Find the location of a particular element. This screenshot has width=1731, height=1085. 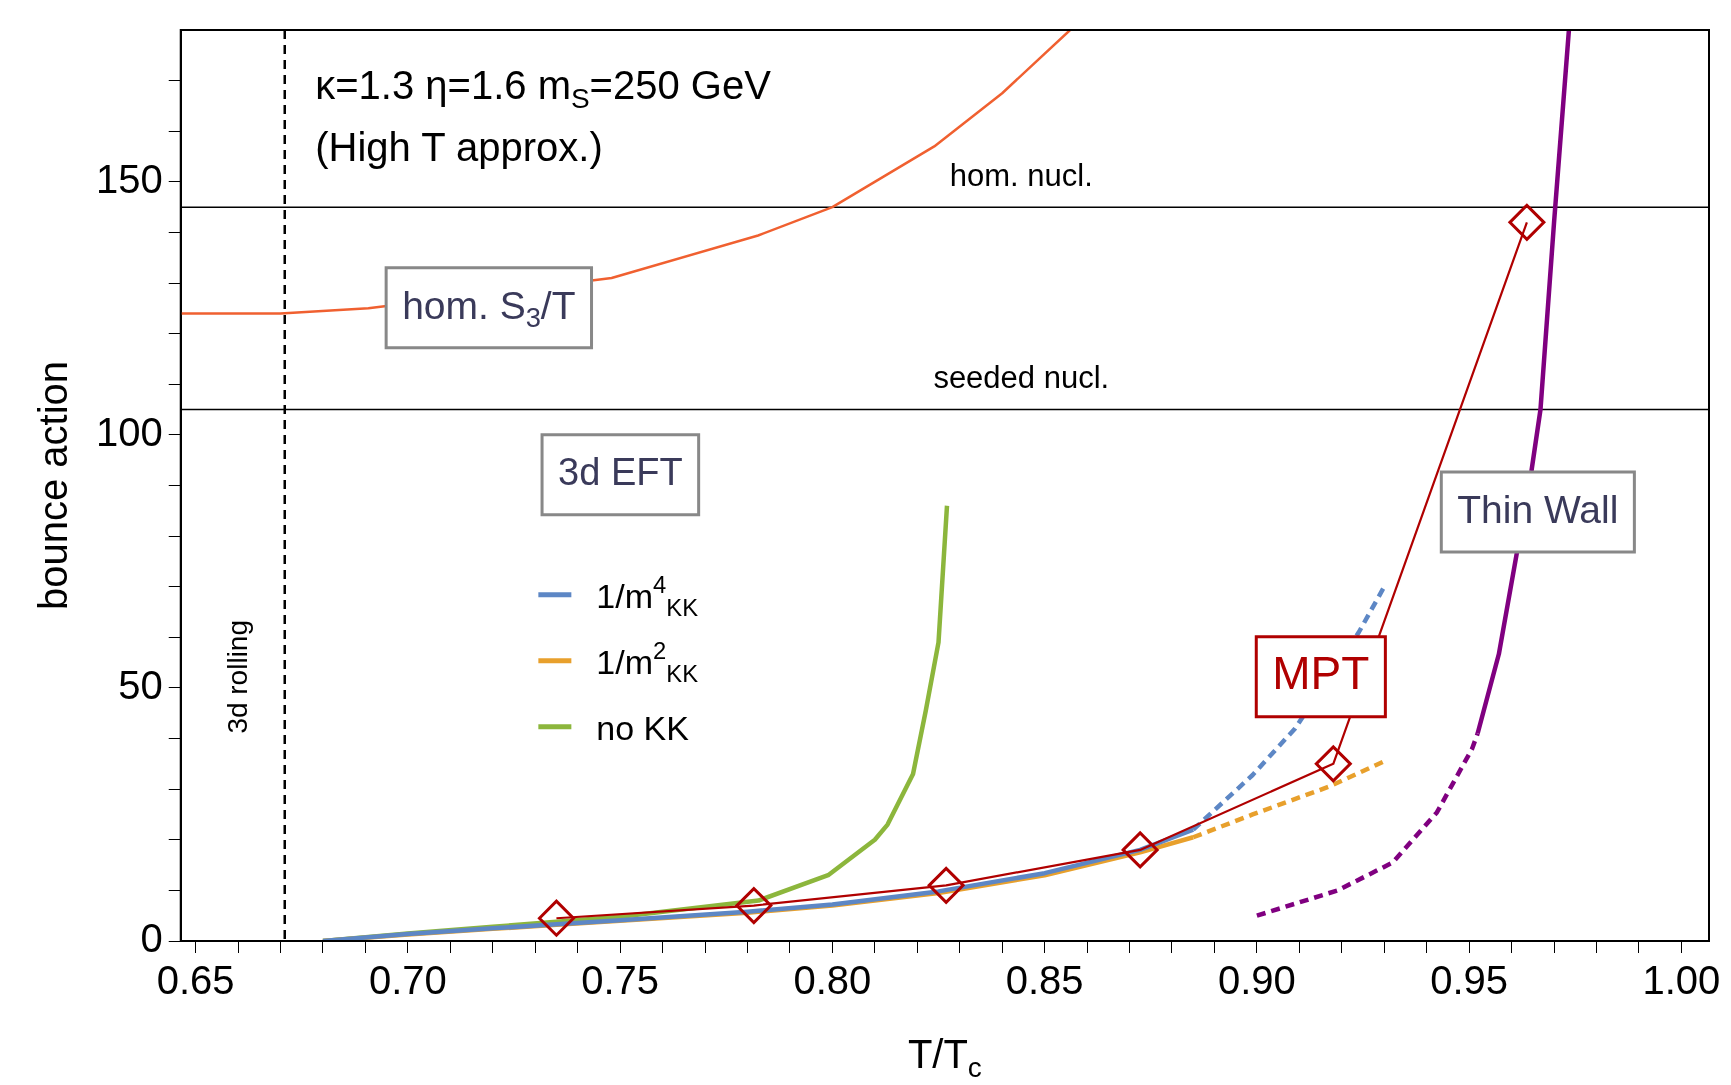

y-tick-label: 150 is located at coordinates (129, 178).